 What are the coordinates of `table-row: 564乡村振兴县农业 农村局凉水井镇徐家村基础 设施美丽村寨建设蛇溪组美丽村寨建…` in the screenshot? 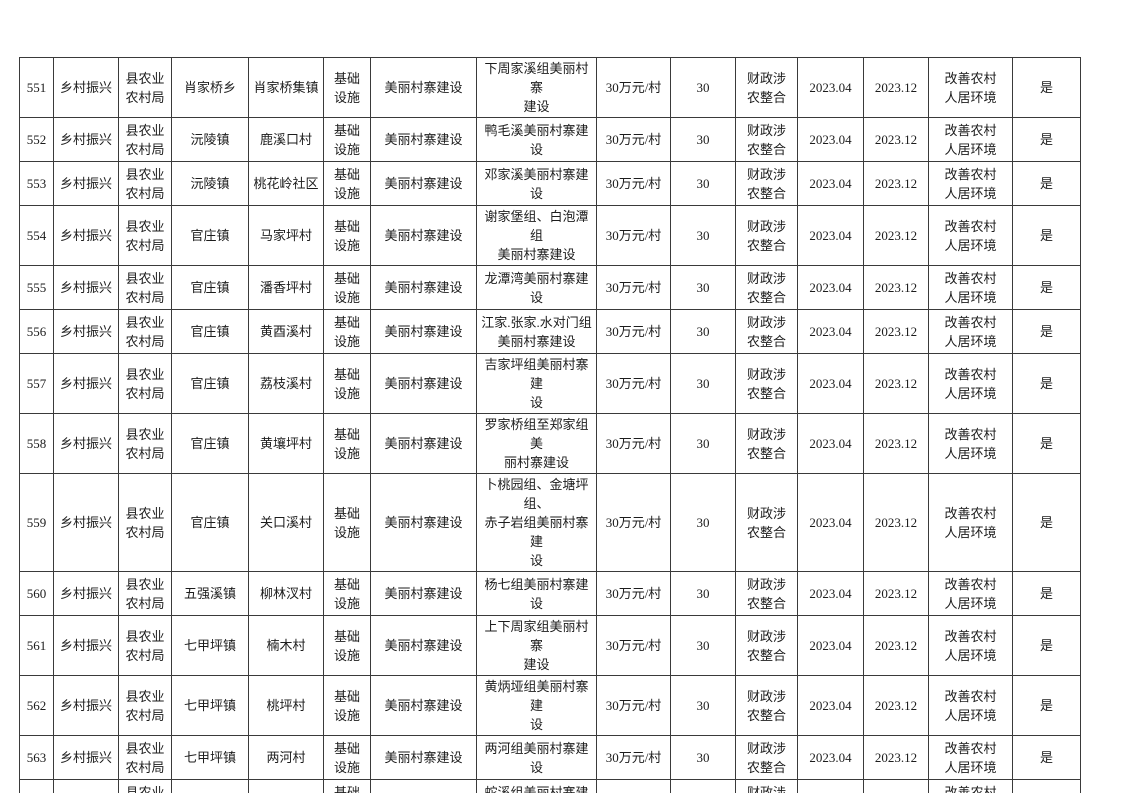 It's located at (550, 786).